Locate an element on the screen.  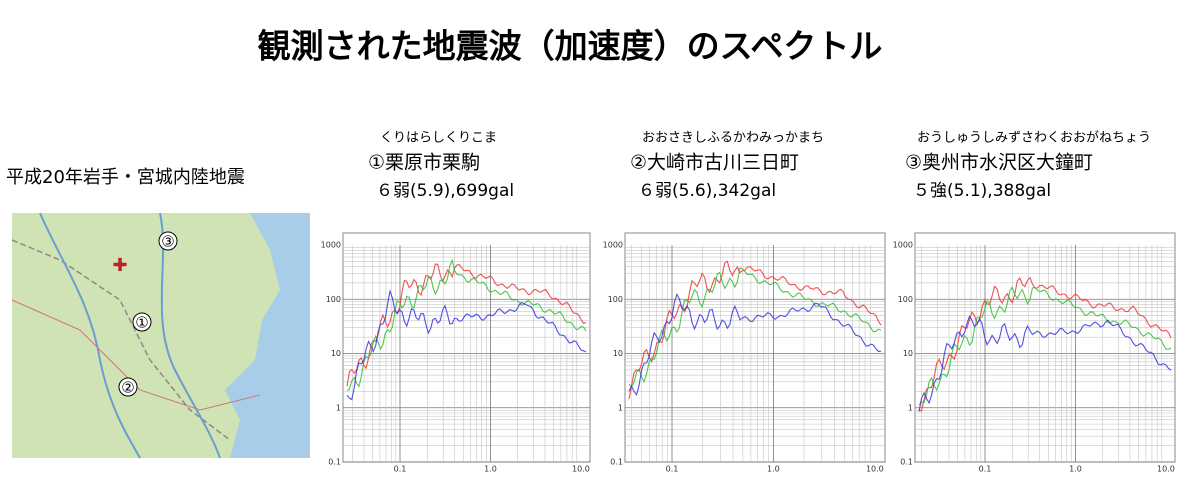
map-road is located at coordinates (136, 355).